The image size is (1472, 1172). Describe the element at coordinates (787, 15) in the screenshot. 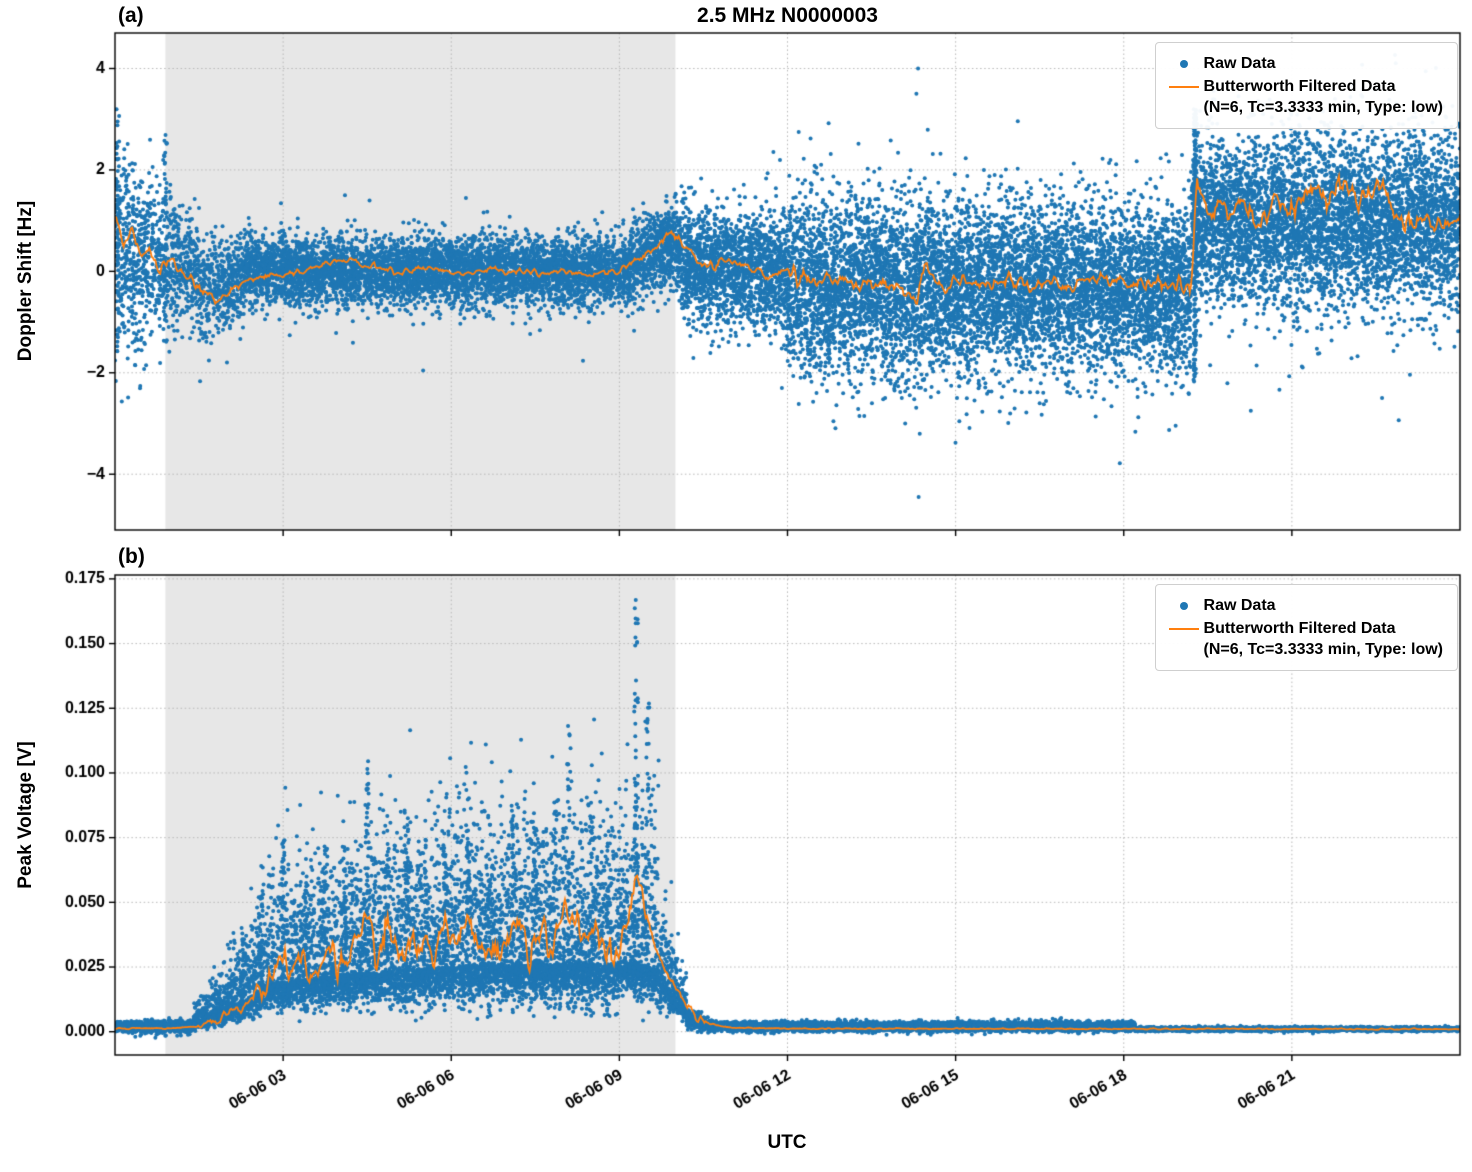

I see `chart-title: 2.5 MHz N0000003` at that location.